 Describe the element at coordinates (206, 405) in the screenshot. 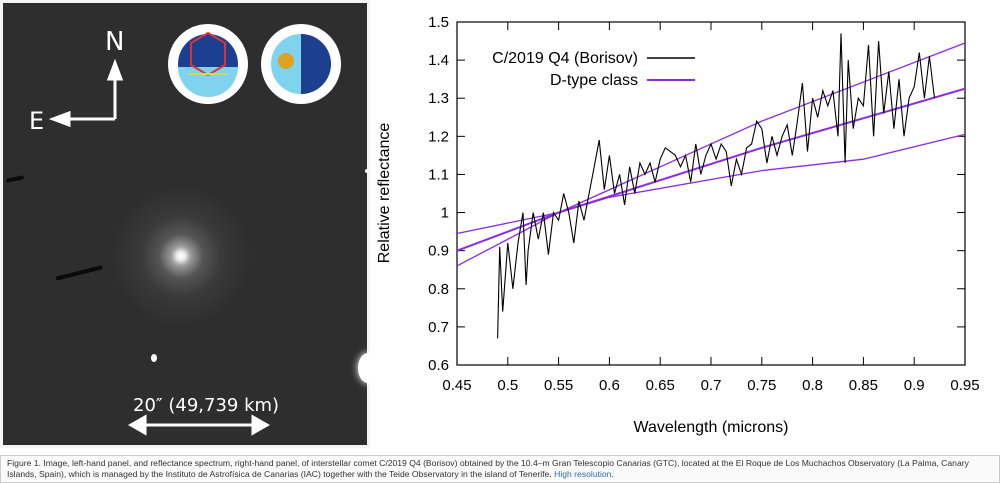

I see `scale-label: 20″ (49,739 km)` at that location.